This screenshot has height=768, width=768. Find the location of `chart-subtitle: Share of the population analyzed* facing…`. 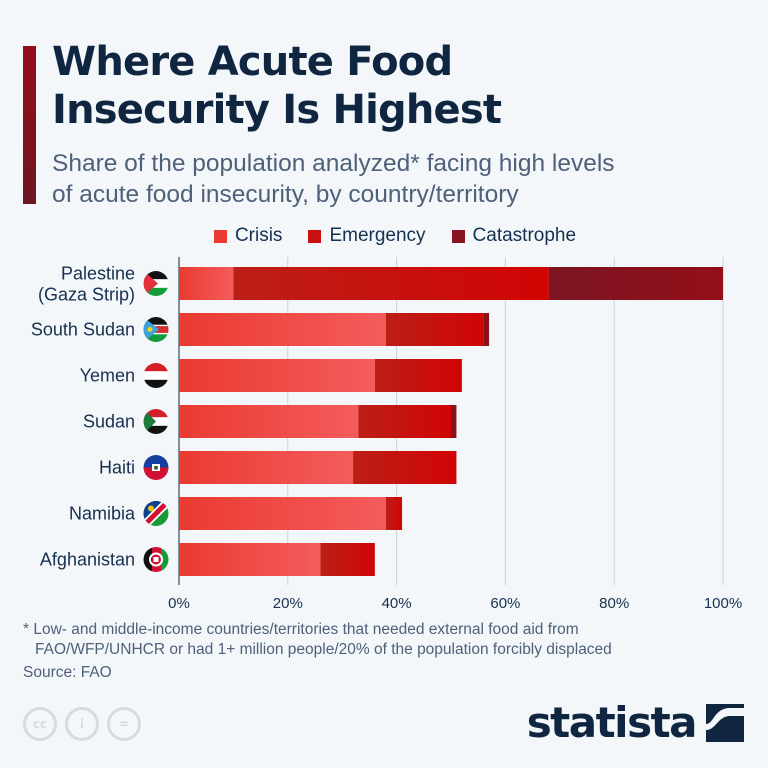

chart-subtitle: Share of the population analyzed* facing… is located at coordinates (402, 179).